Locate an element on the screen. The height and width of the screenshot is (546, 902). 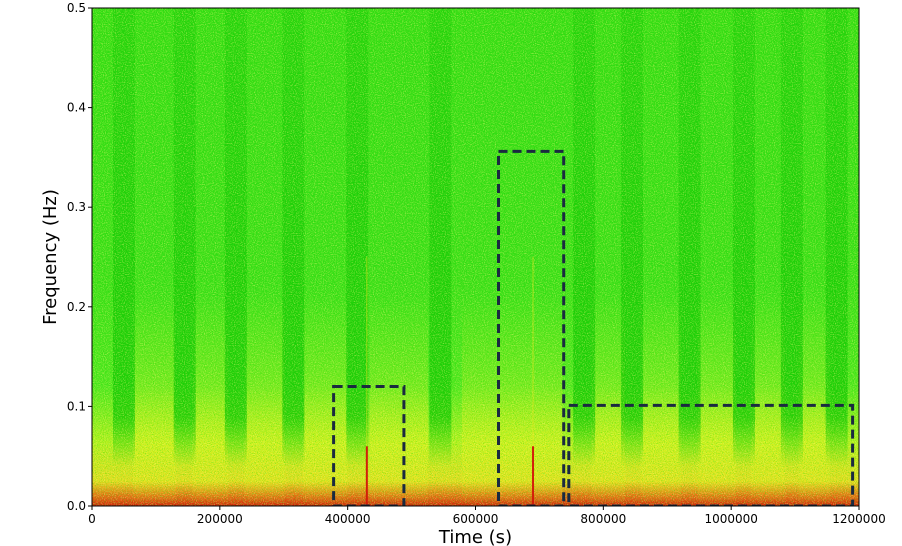
y-tick-label: 0.0 is located at coordinates (76, 506).